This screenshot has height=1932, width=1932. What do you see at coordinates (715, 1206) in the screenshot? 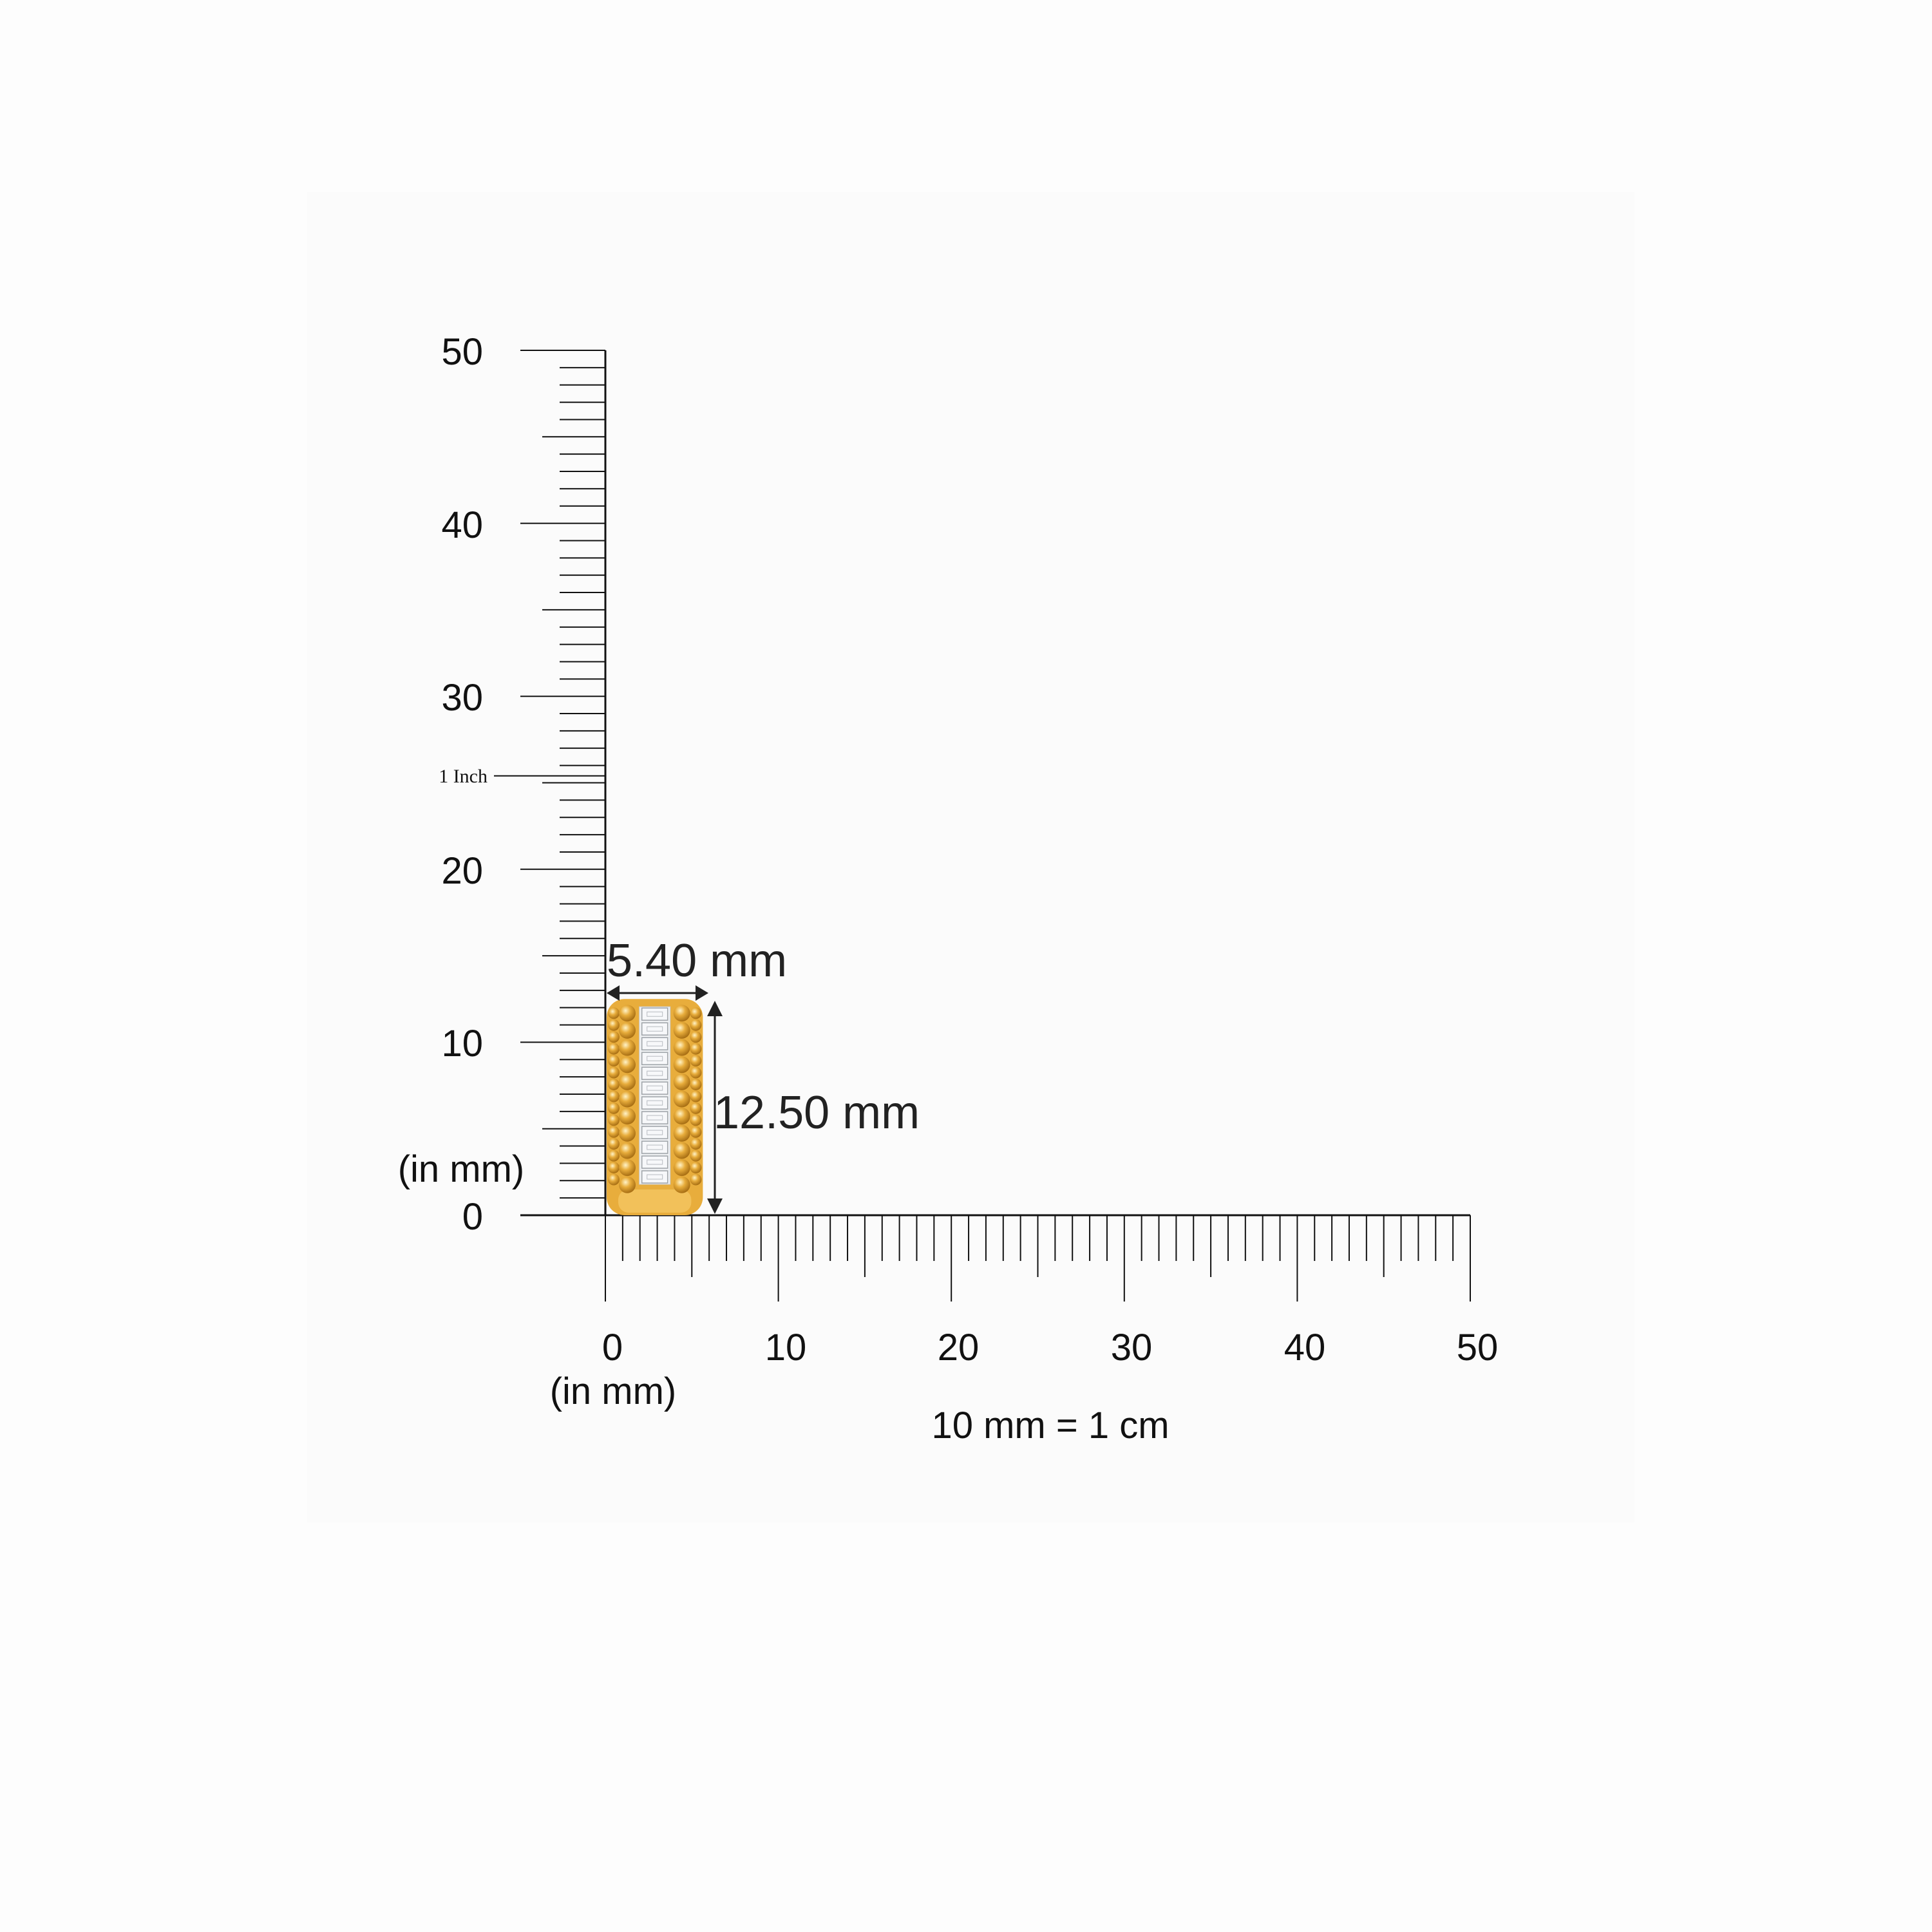
I see `height-arrow-bottom-icon` at bounding box center [715, 1206].